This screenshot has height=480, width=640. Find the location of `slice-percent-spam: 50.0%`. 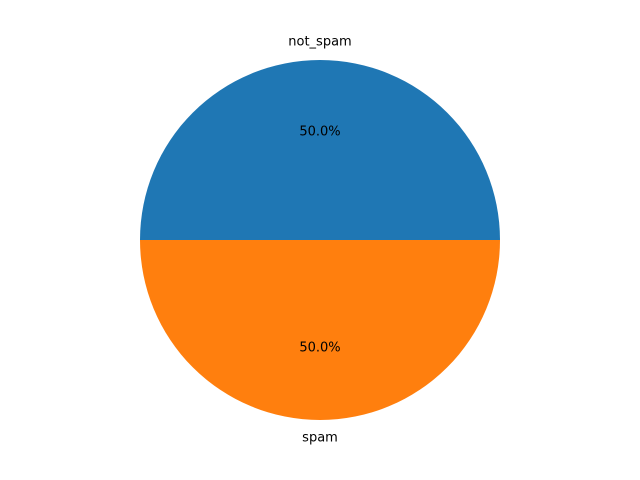

slice-percent-spam: 50.0% is located at coordinates (319, 348).